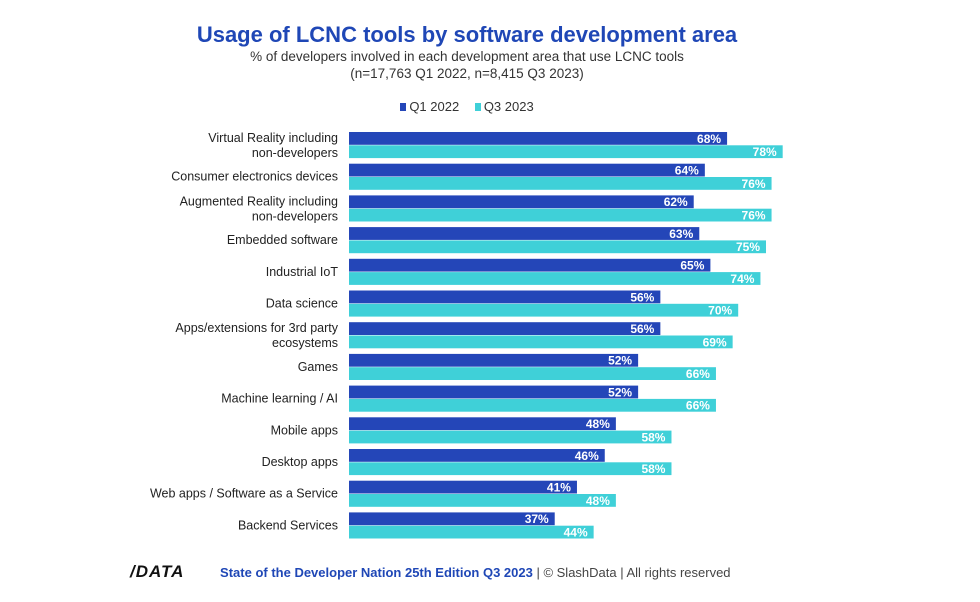  Describe the element at coordinates (288, 525) in the screenshot. I see `category-label: Backend Services` at that location.